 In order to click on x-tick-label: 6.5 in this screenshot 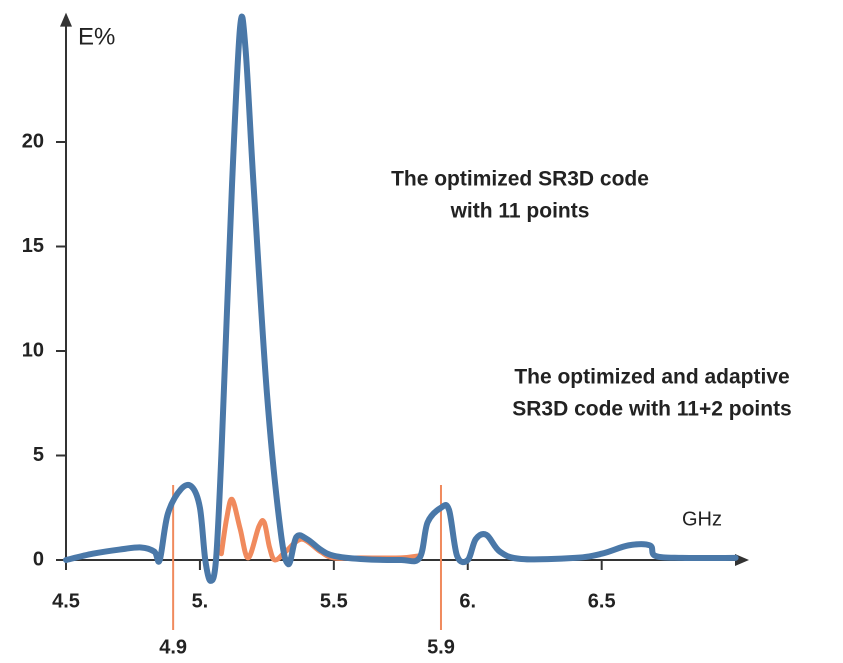, I will do `click(602, 601)`.